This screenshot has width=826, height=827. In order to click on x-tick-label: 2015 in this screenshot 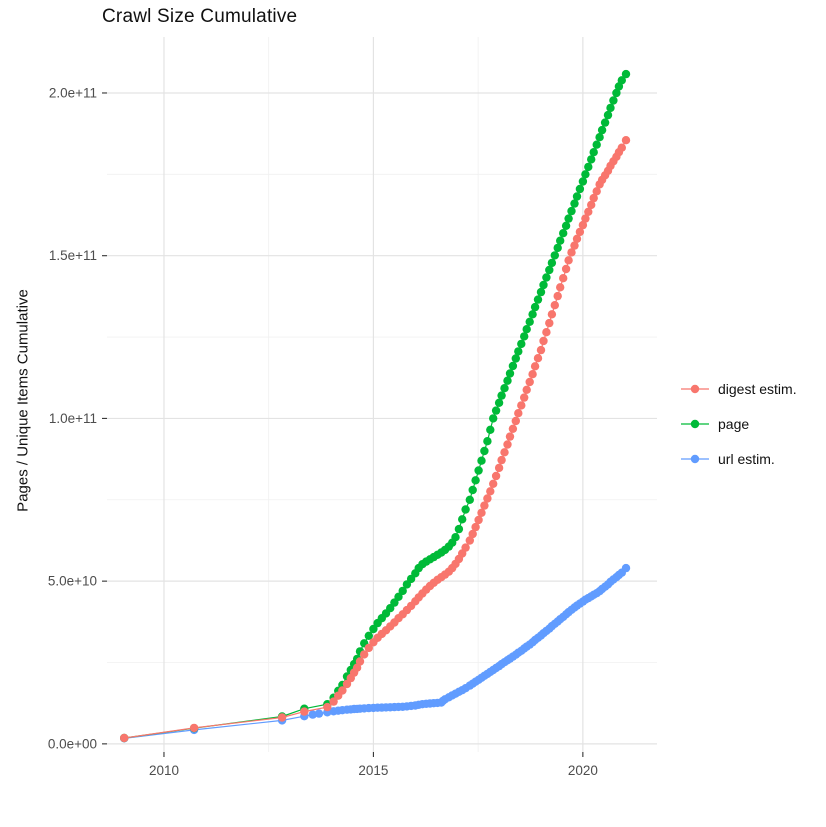, I will do `click(373, 770)`.